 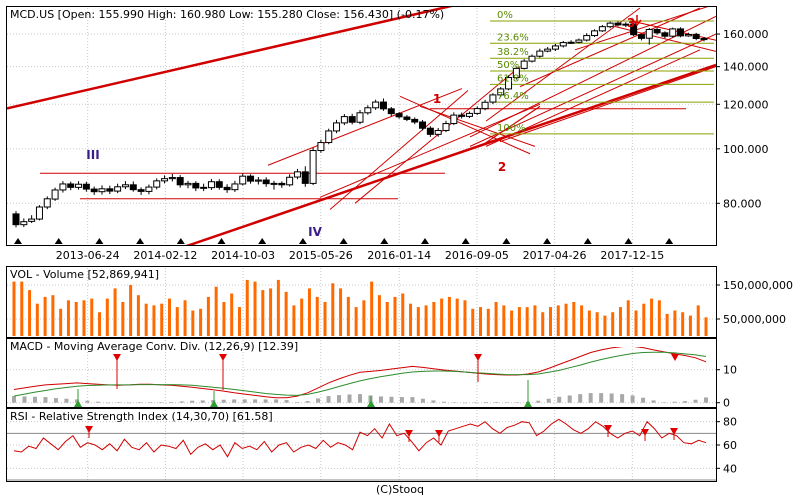 I want to click on price-axis-label: 120.000, so click(x=746, y=104).